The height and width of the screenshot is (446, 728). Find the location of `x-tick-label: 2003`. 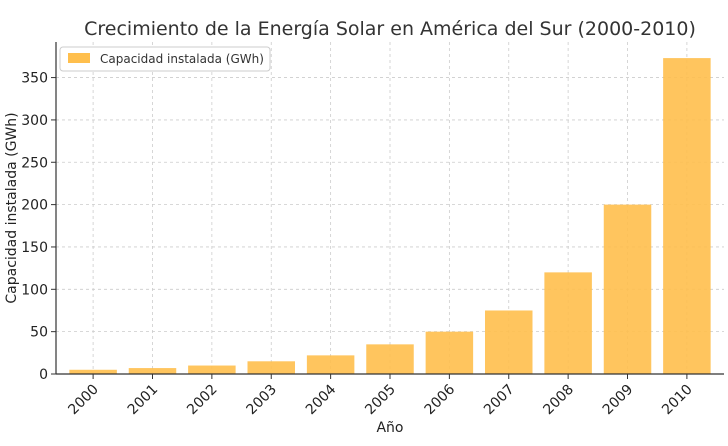

x-tick-label: 2003 is located at coordinates (262, 400).